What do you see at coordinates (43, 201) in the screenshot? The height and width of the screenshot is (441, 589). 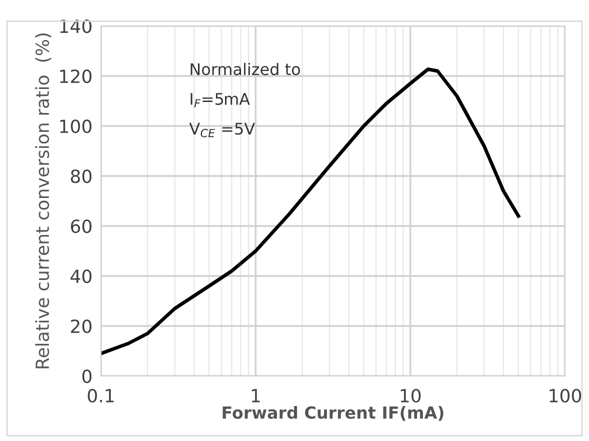 I see `y-axis-title: Relative current conversion ratio (%)` at bounding box center [43, 201].